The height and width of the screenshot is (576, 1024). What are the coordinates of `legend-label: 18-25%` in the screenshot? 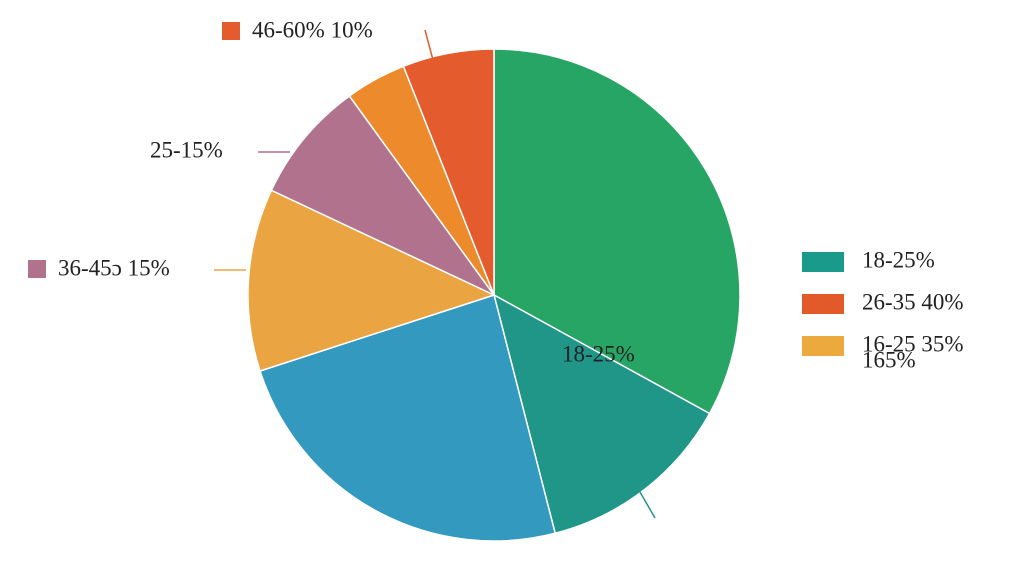 It's located at (898, 259).